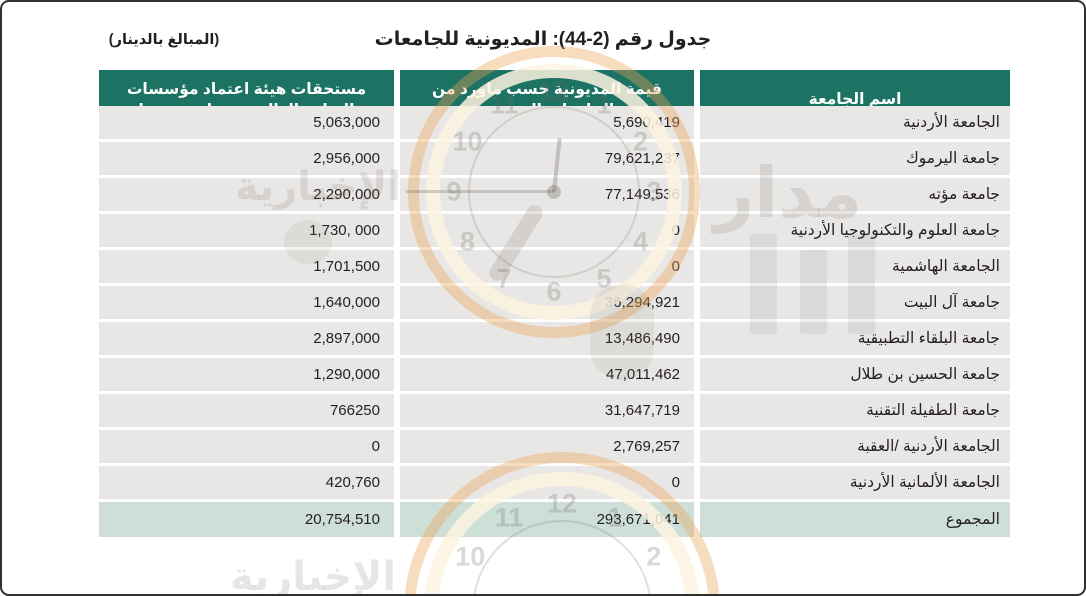  Describe the element at coordinates (246, 374) in the screenshot. I see `dues-value-cell: 1,290,000` at that location.